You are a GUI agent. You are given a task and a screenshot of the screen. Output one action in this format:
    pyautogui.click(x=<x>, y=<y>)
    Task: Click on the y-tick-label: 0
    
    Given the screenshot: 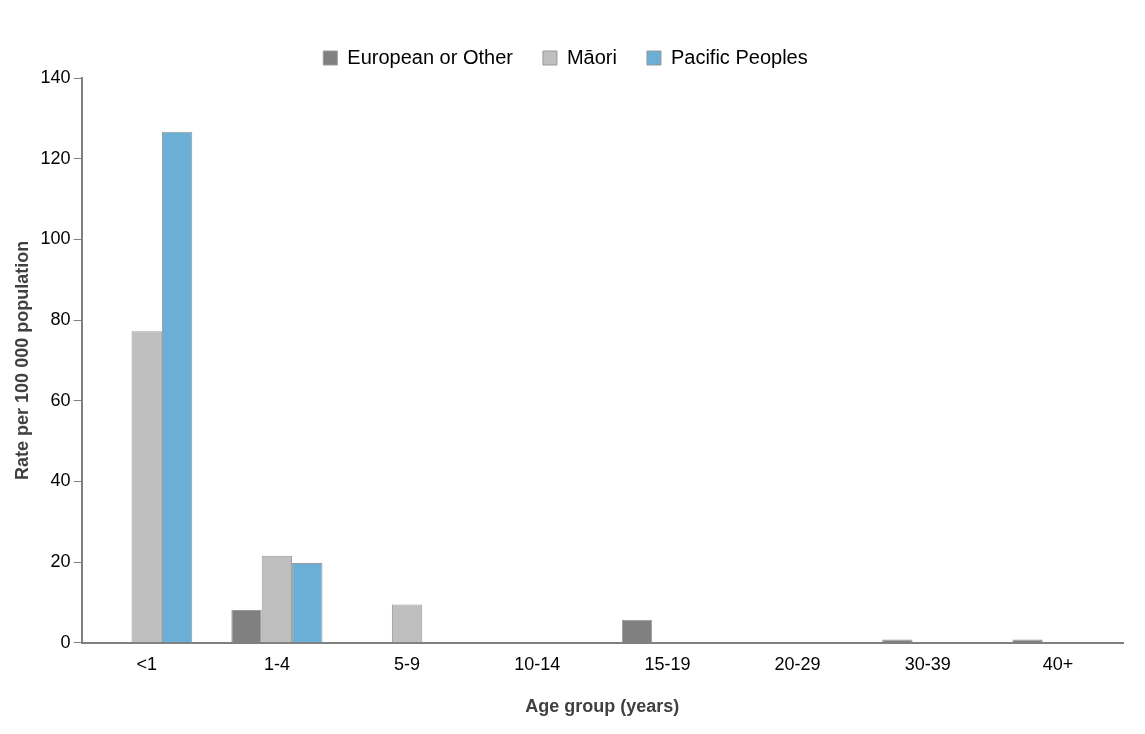 What is the action you would take?
    pyautogui.click(x=65, y=641)
    